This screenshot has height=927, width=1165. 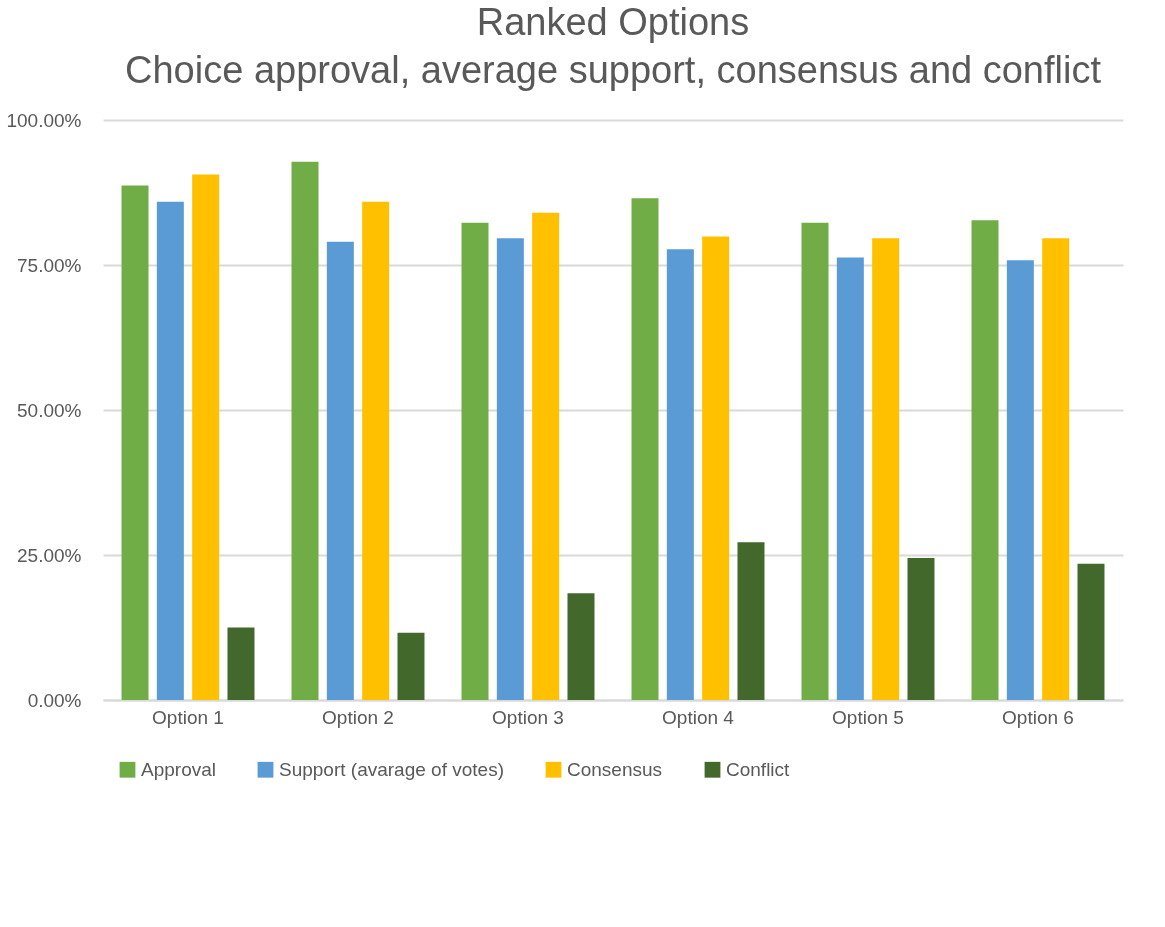 I want to click on y-tick-label: 25.00%, so click(x=49, y=555).